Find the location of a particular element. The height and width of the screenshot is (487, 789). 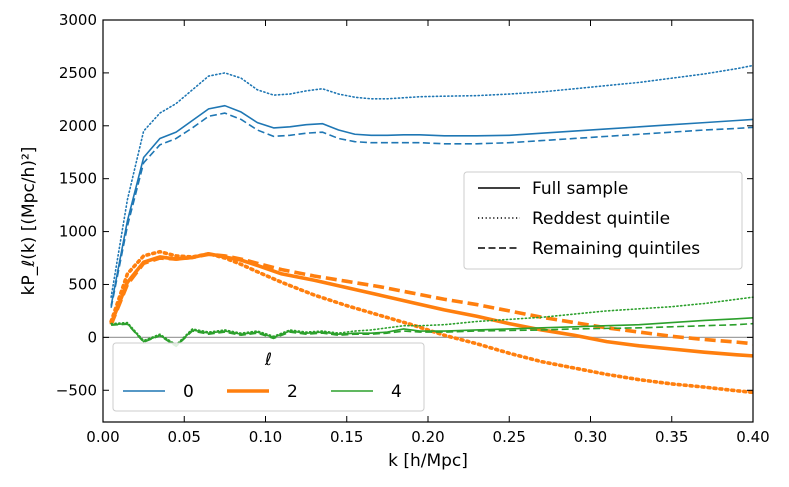

x-axis-label: k [h/Mpc] is located at coordinates (428, 461).